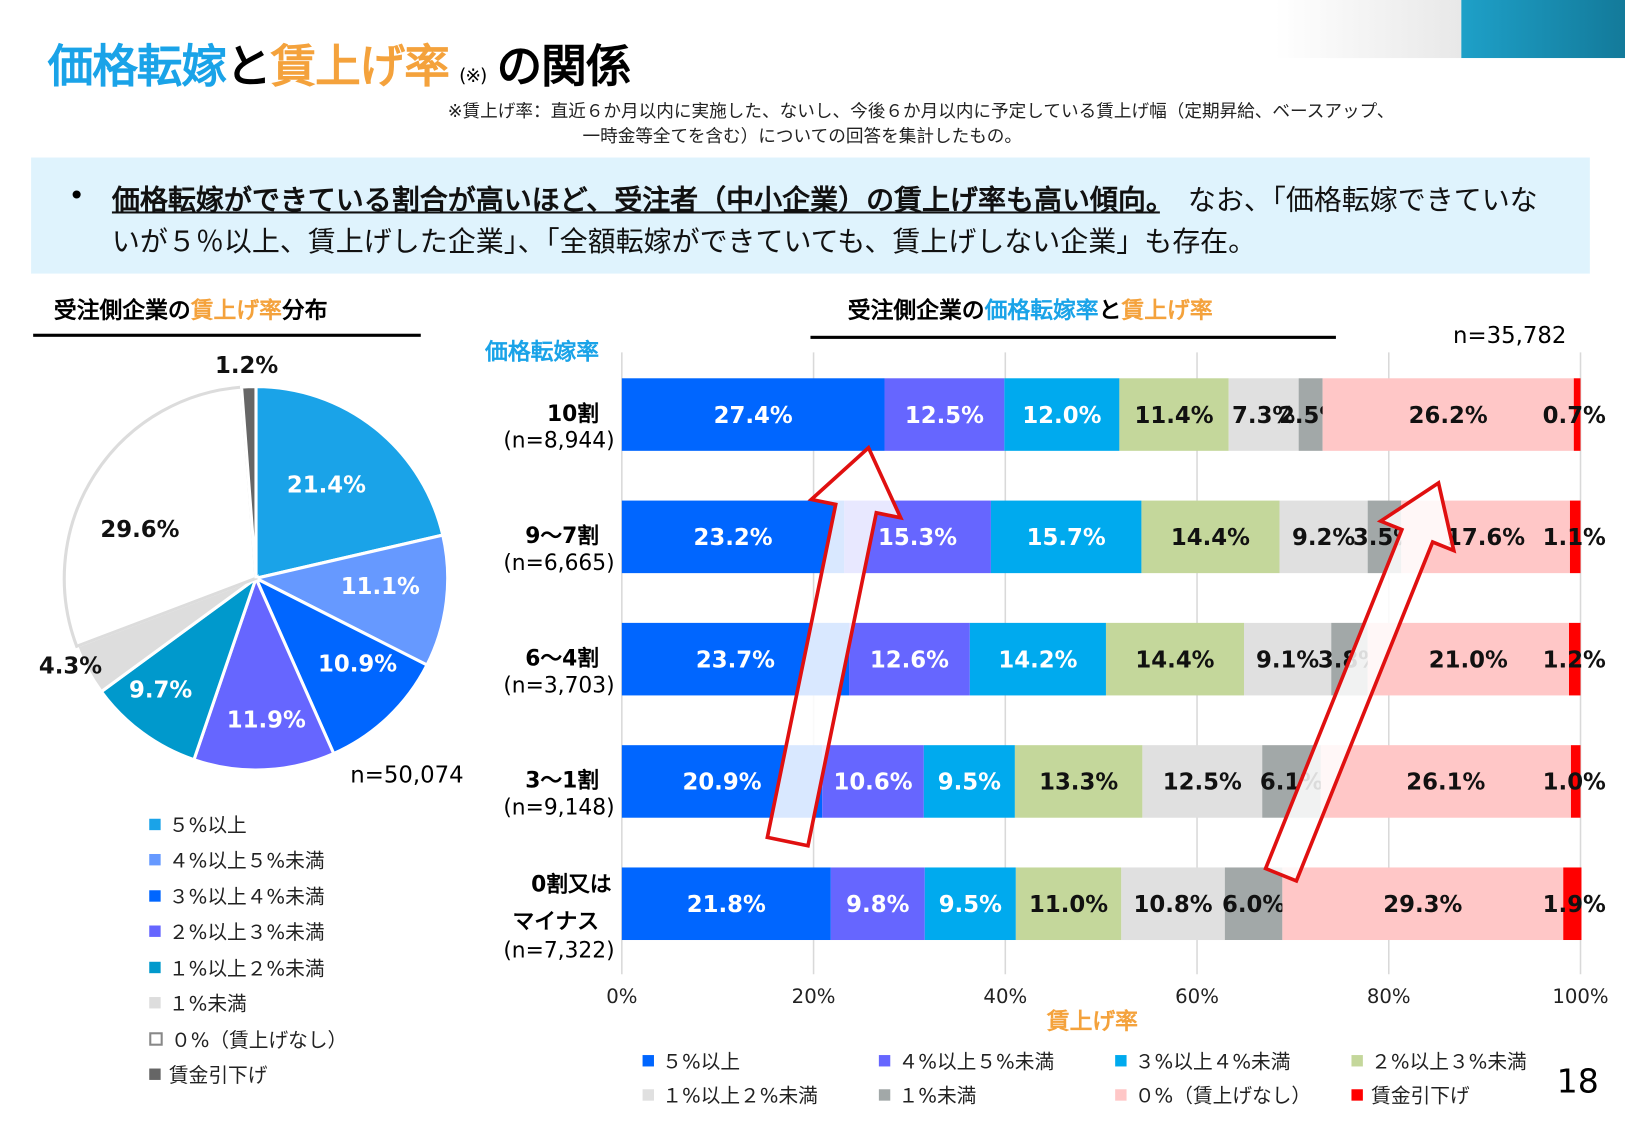 Image resolution: width=1625 pixels, height=1126 pixels. Describe the element at coordinates (635, 200) in the screenshot. I see `summary-bold: 価格転嫁ができている割合が高いほど、受注者（中小企業）の賃上げ率も高い傾向。` at that location.